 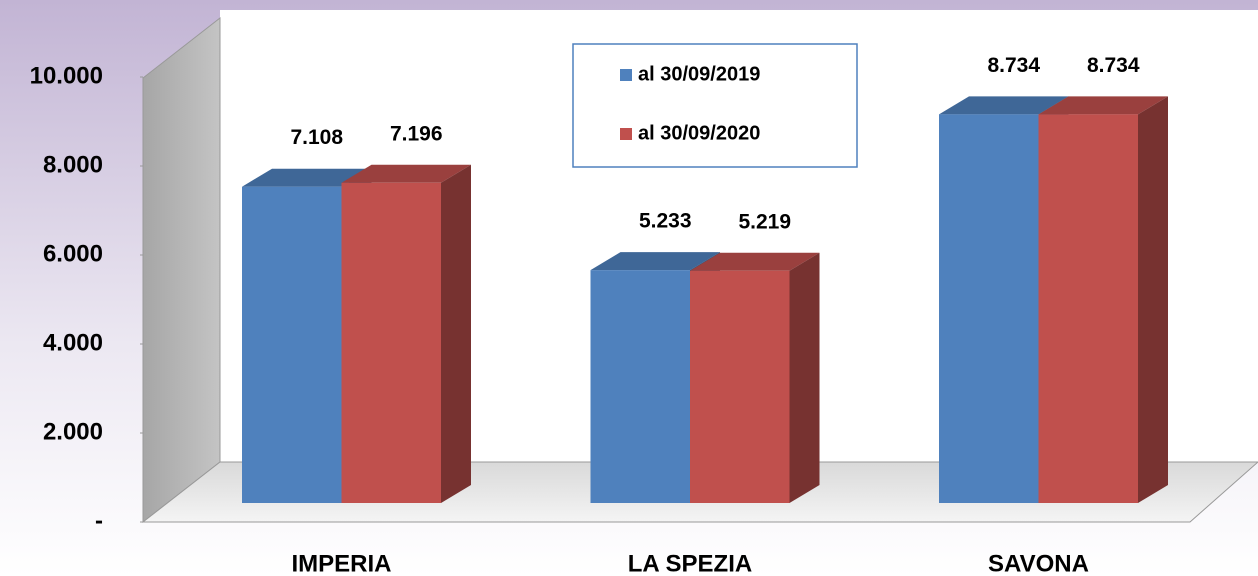 I want to click on y-tick-label: -, so click(x=99, y=520).